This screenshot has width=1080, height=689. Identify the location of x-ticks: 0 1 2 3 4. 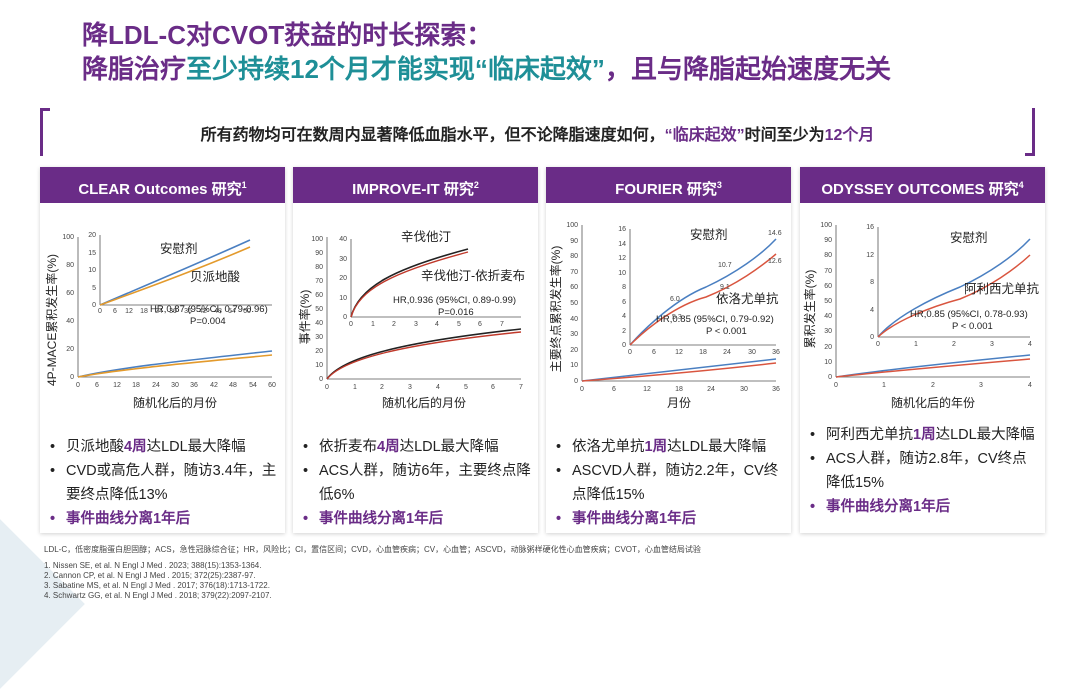
(933, 385).